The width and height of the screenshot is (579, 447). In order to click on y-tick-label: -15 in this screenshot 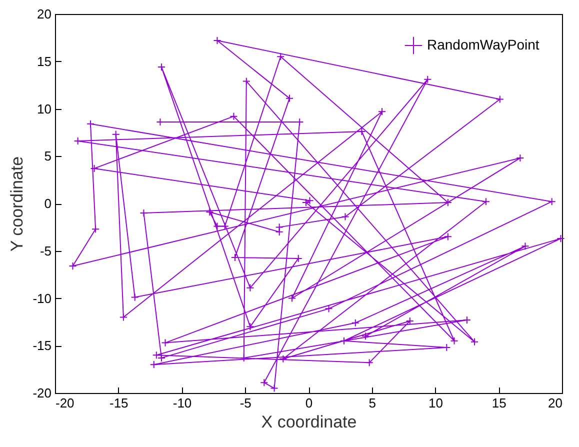, I will do `click(42, 346)`.